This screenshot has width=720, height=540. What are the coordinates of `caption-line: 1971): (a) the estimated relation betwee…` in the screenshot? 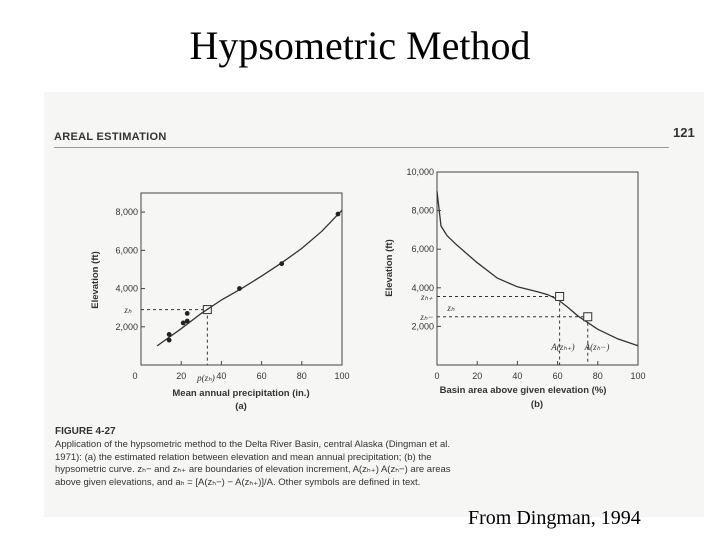 It's located at (243, 457).